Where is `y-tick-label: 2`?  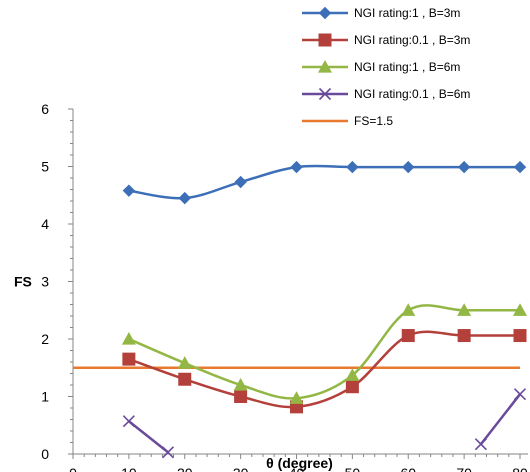 y-tick-label: 2 is located at coordinates (45, 339).